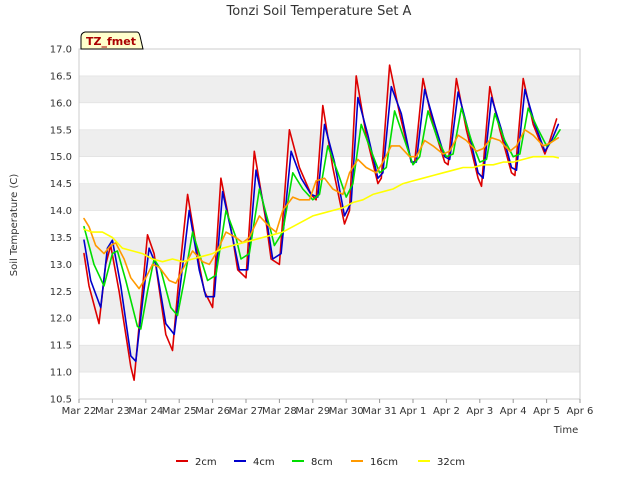 The height and width of the screenshot is (480, 640). What do you see at coordinates (14, 225) in the screenshot?
I see `y-axis-title: Soil Temperature (C)` at bounding box center [14, 225].